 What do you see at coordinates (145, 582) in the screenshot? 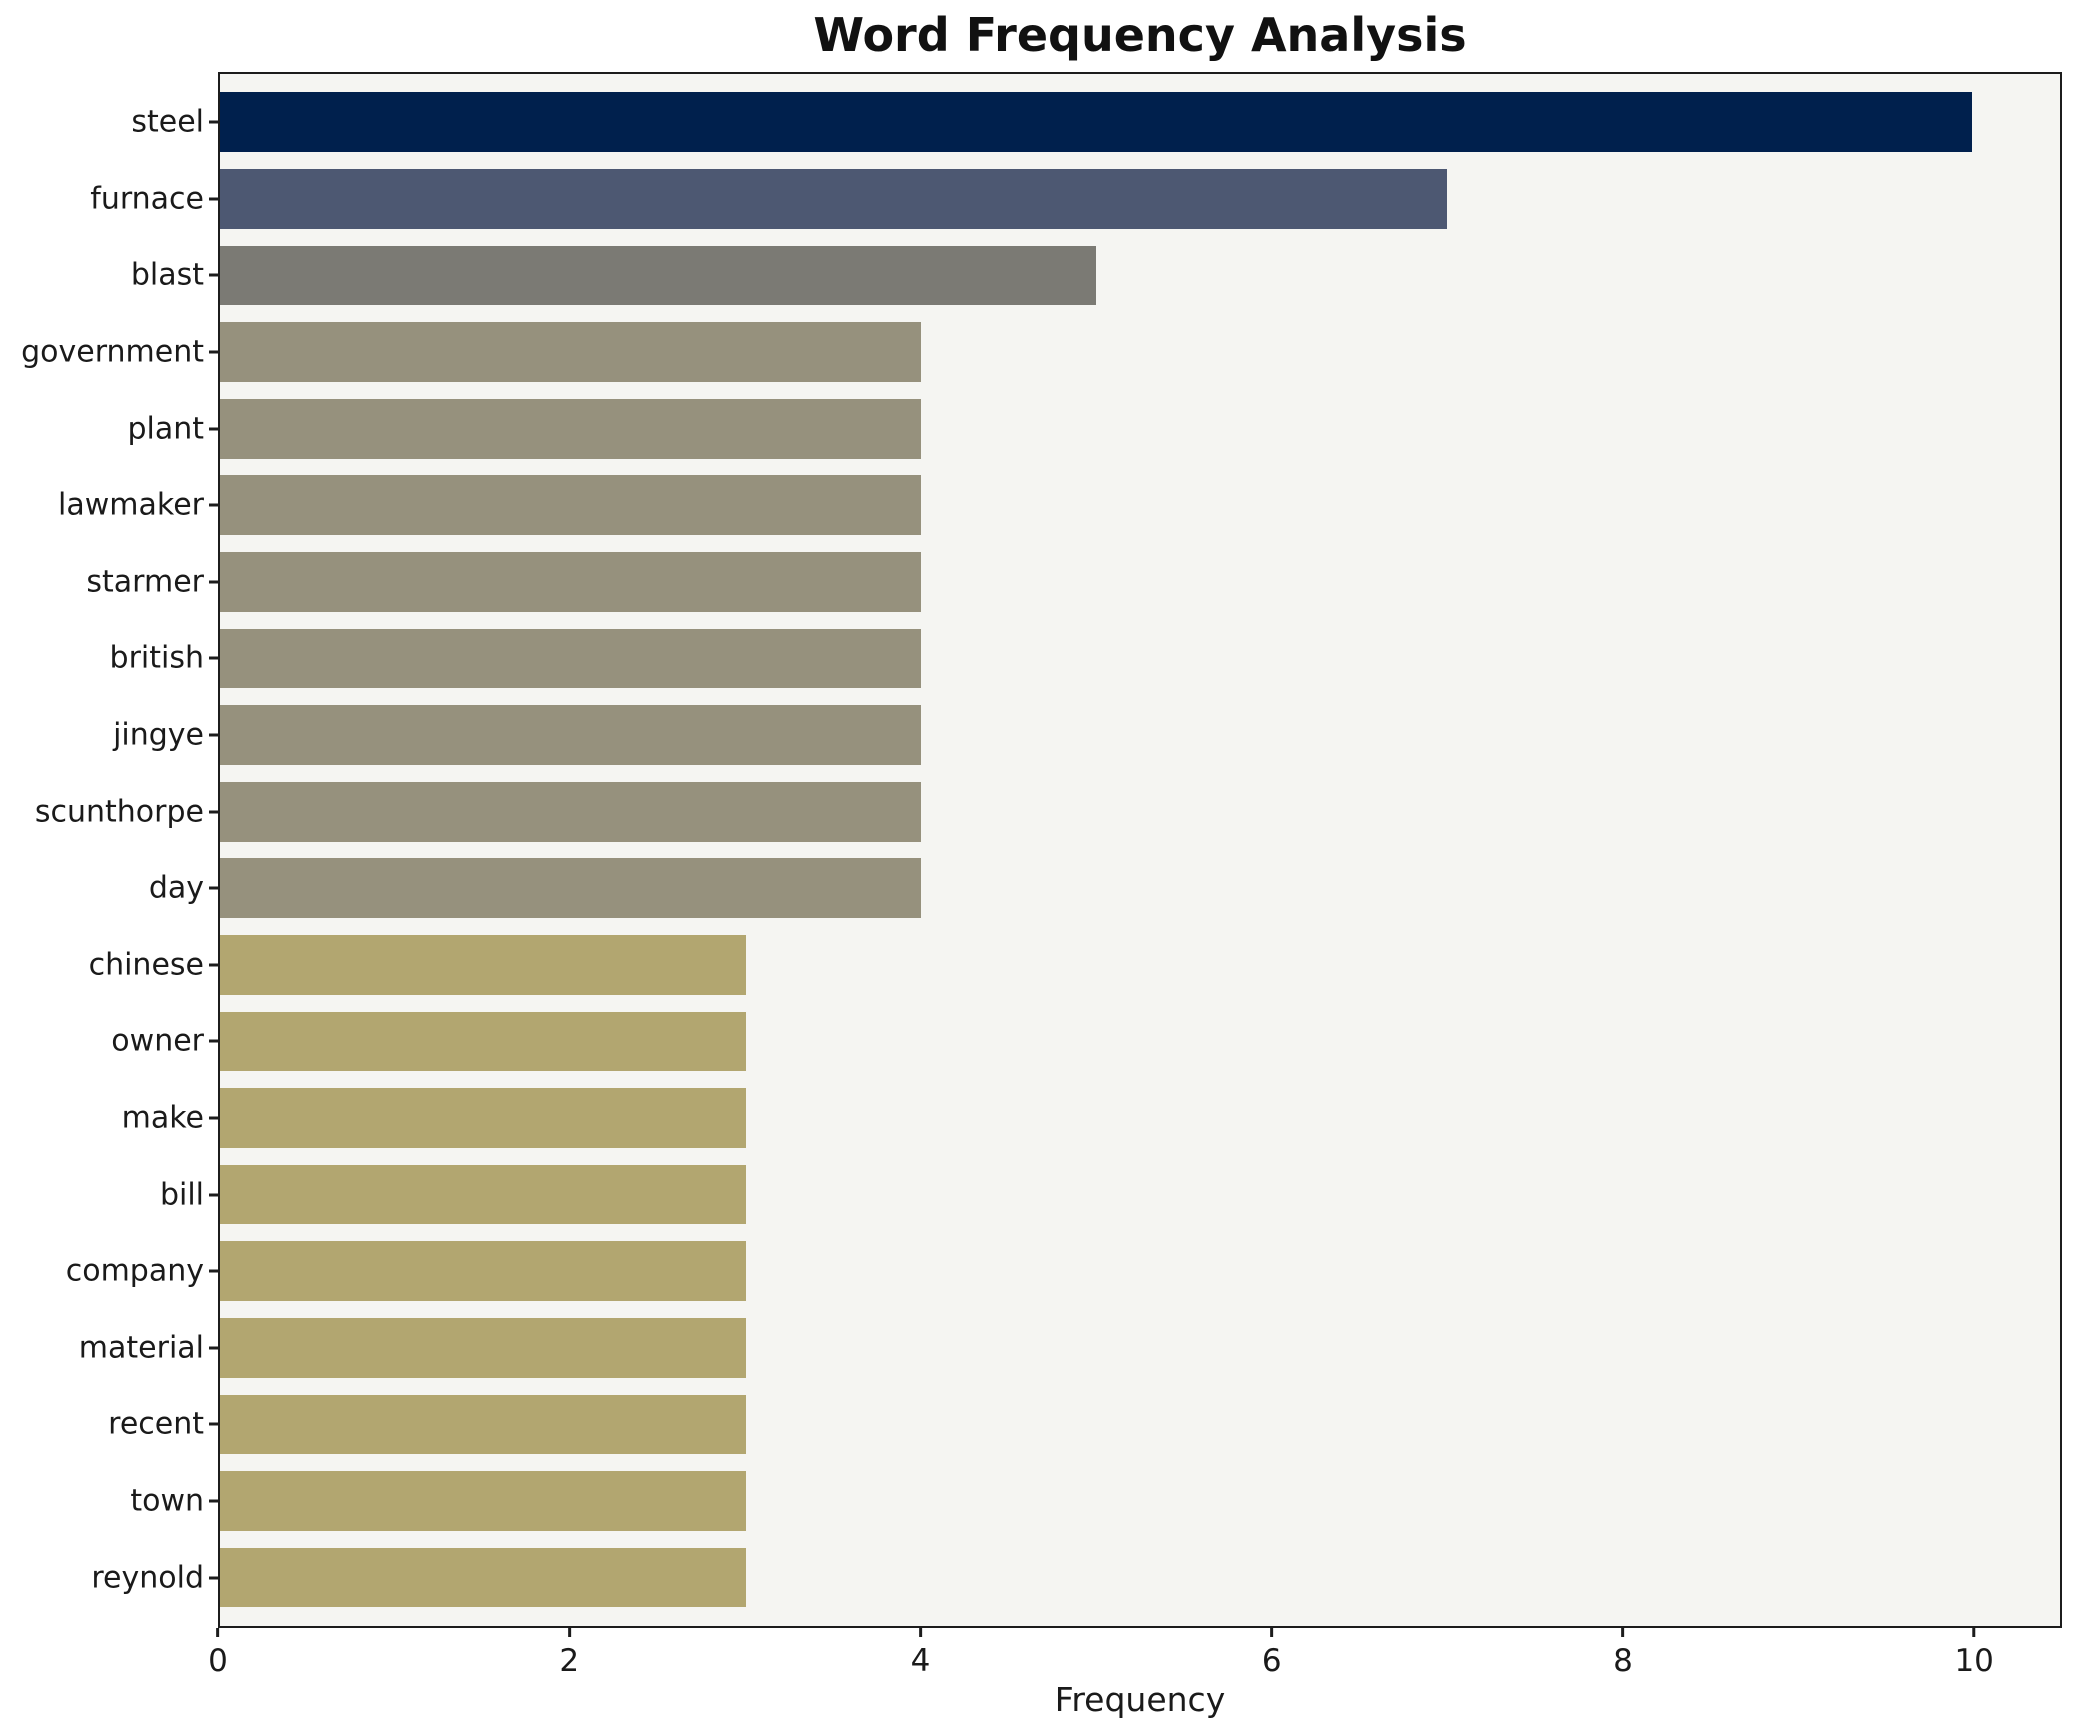
I see `y-axis-label: starmer` at bounding box center [145, 582].